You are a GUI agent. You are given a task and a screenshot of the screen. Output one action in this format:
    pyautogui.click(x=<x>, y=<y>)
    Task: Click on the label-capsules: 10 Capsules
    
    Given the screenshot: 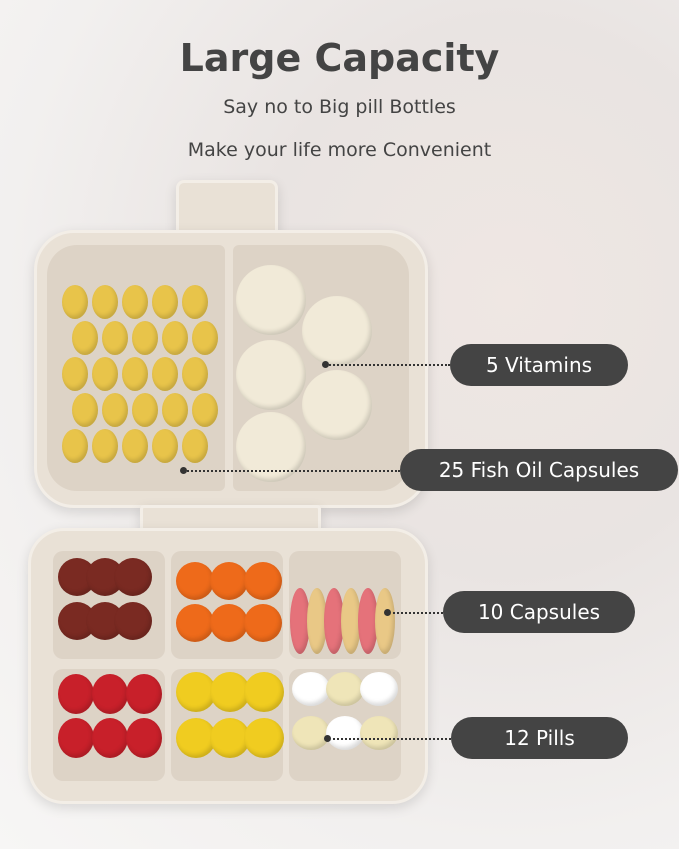 What is the action you would take?
    pyautogui.click(x=539, y=612)
    